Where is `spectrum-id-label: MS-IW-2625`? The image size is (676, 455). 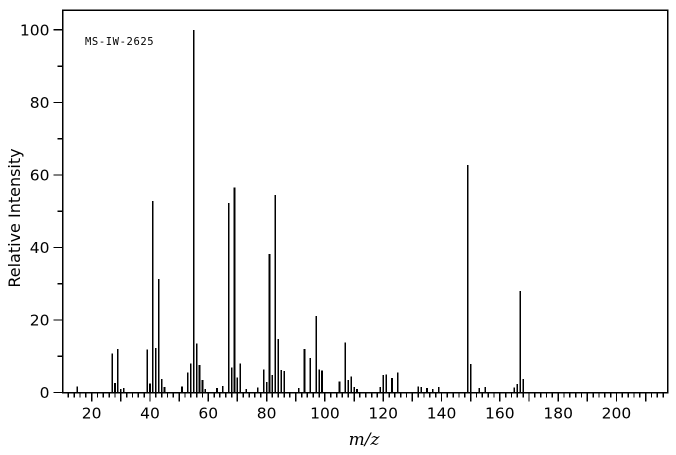
spectrum-id-label: MS-IW-2625 is located at coordinates (119, 42).